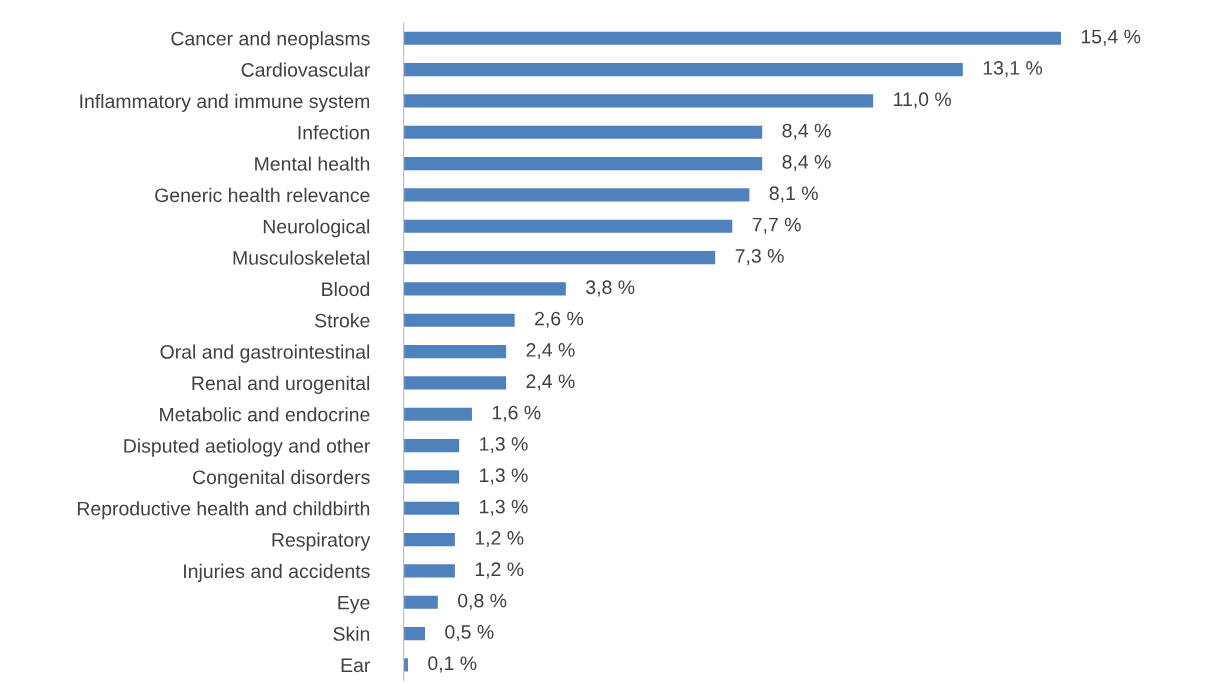 Image resolution: width=1205 pixels, height=684 pixels. I want to click on y-tick-label: Stroke, so click(342, 320).